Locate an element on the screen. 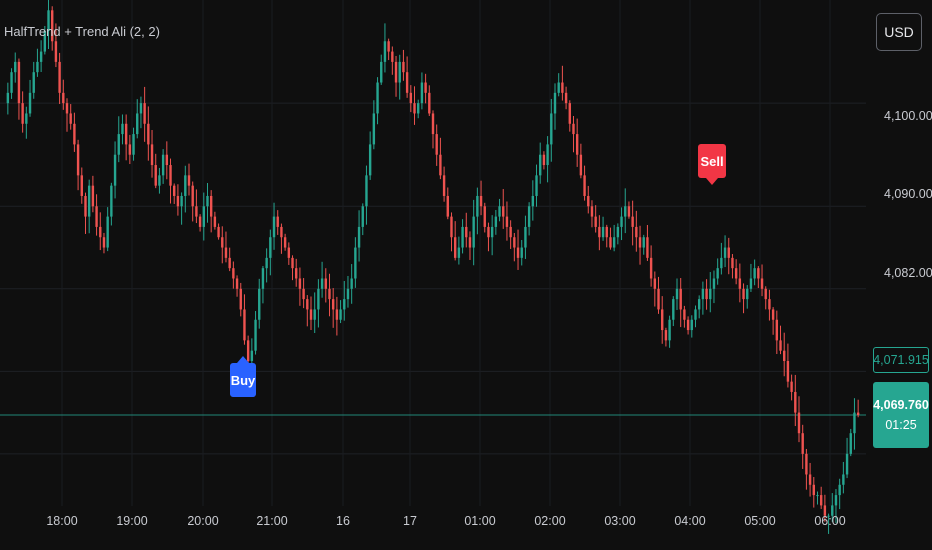 This screenshot has height=550, width=932. y-tick-label: 4,090.000 is located at coordinates (908, 194).